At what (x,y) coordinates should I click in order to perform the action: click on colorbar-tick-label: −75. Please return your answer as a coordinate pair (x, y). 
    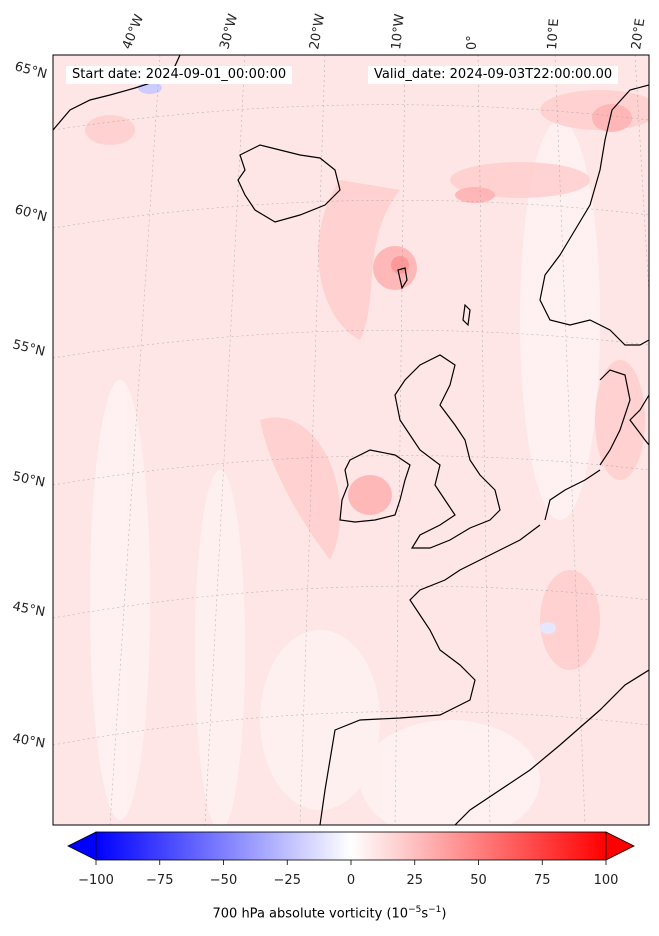
    Looking at the image, I should click on (159, 880).